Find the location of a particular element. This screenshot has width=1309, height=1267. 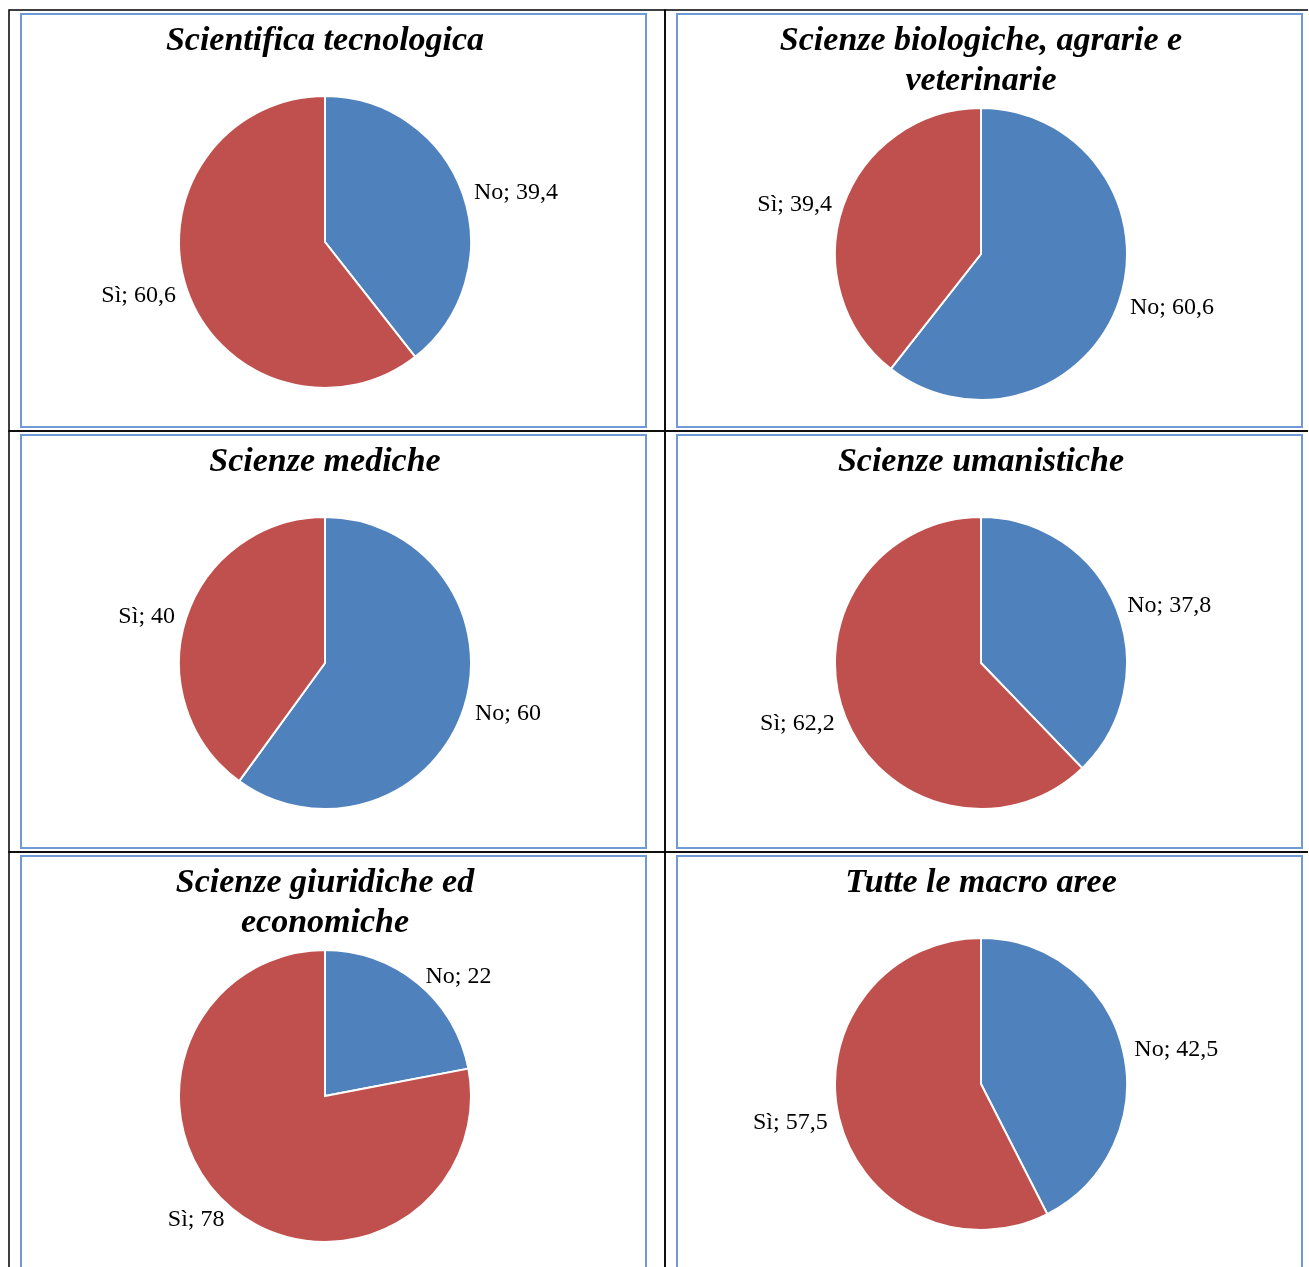

slice-label: No; 39,4 is located at coordinates (516, 190).